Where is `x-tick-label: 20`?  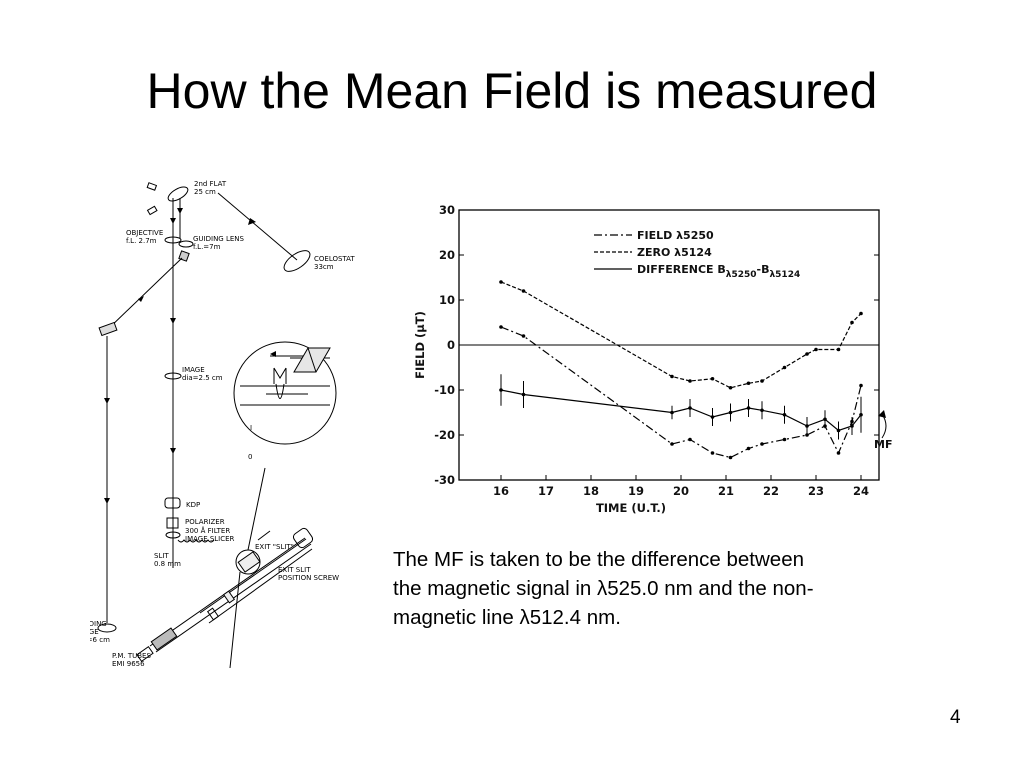
x-tick-label: 20 is located at coordinates (681, 491).